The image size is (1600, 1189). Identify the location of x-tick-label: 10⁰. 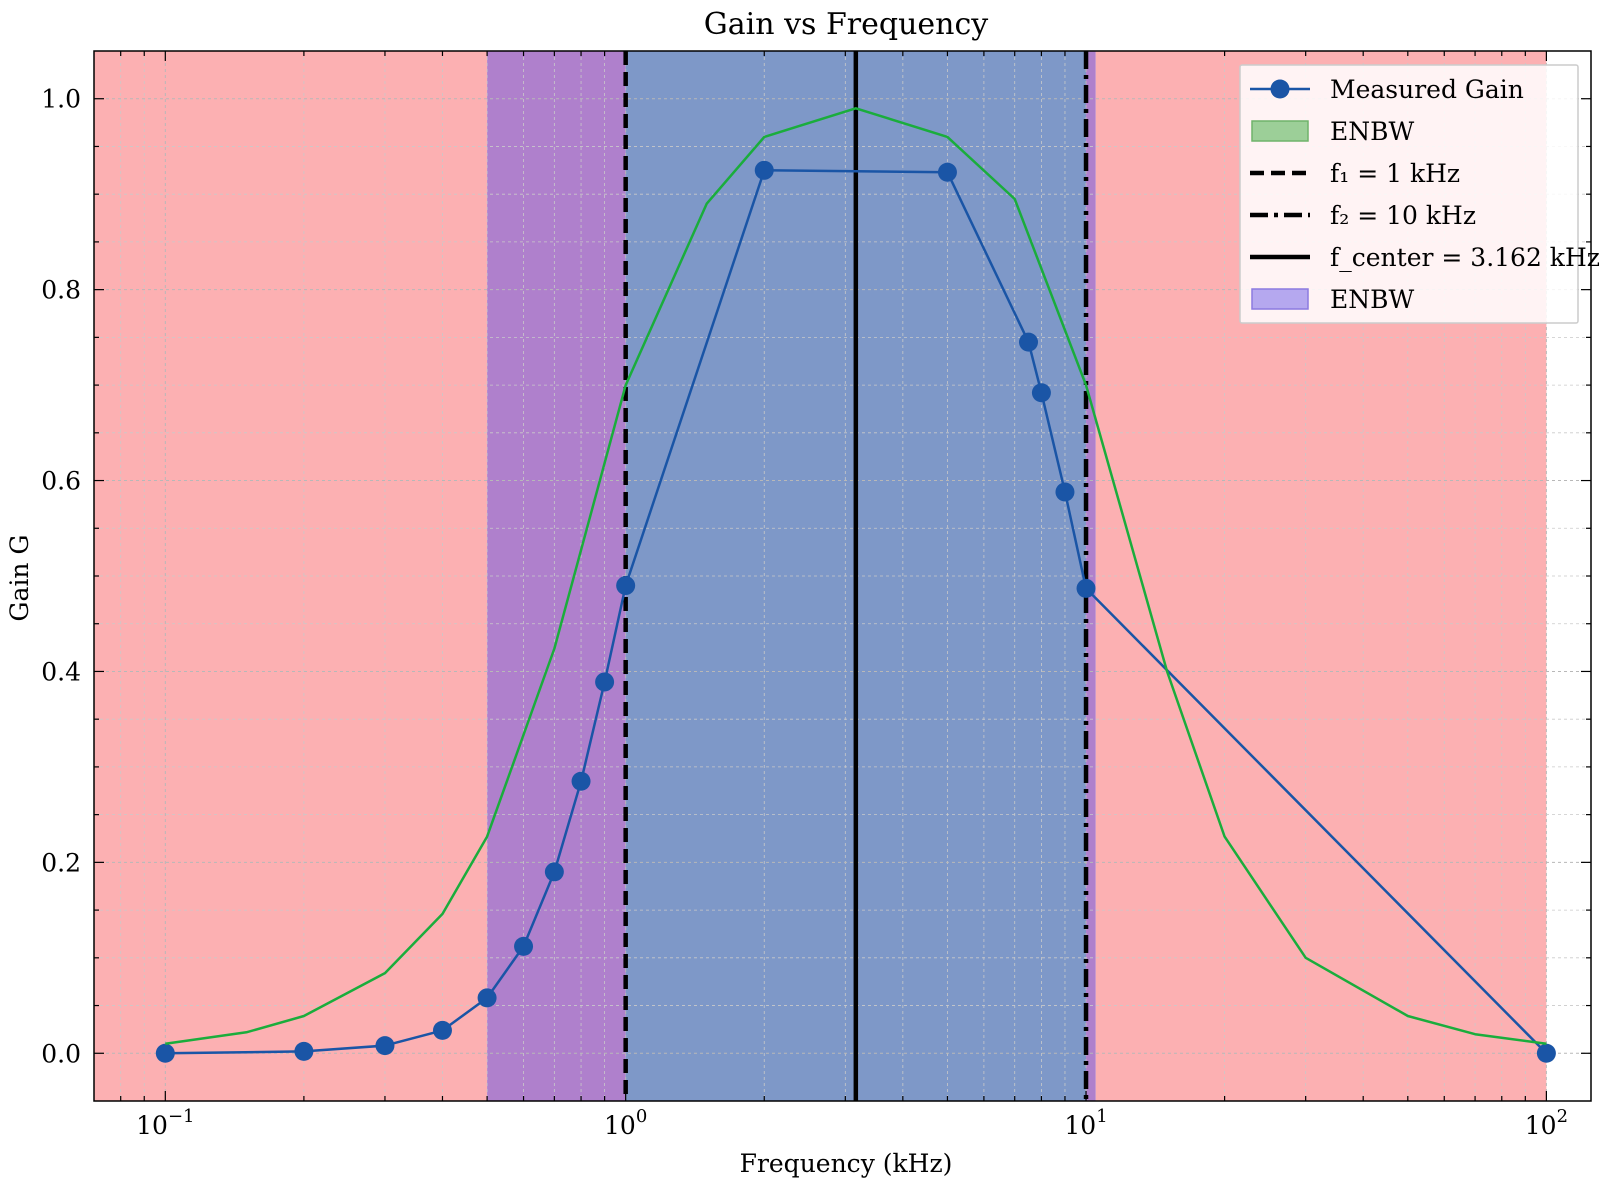
(625, 1123).